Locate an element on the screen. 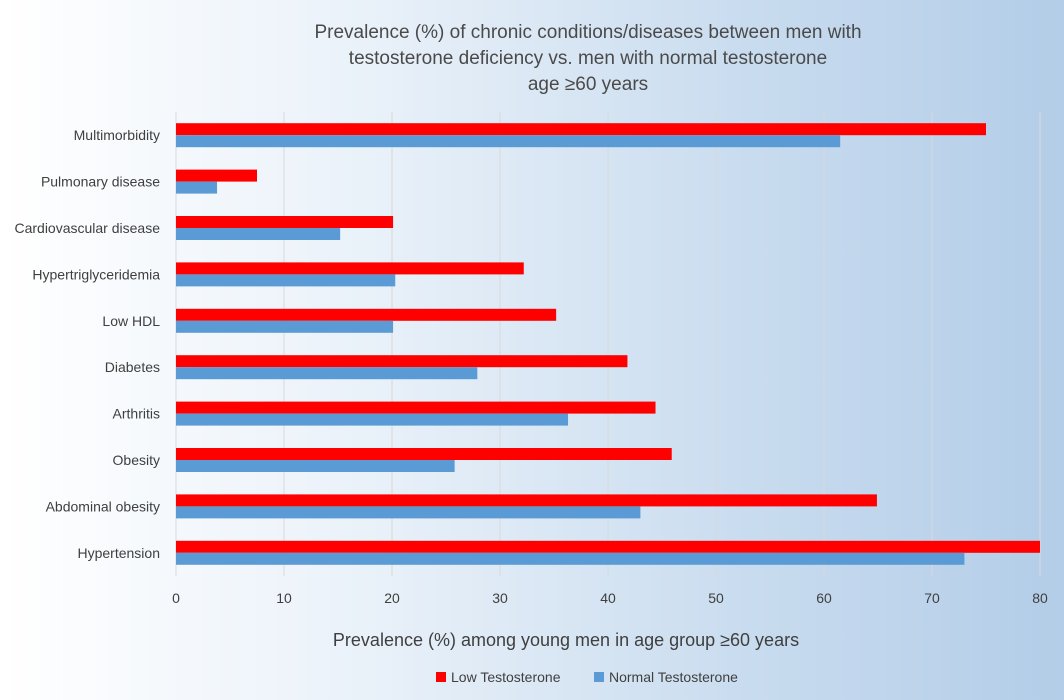 The width and height of the screenshot is (1064, 700). x-tick-label: 70 is located at coordinates (932, 598).